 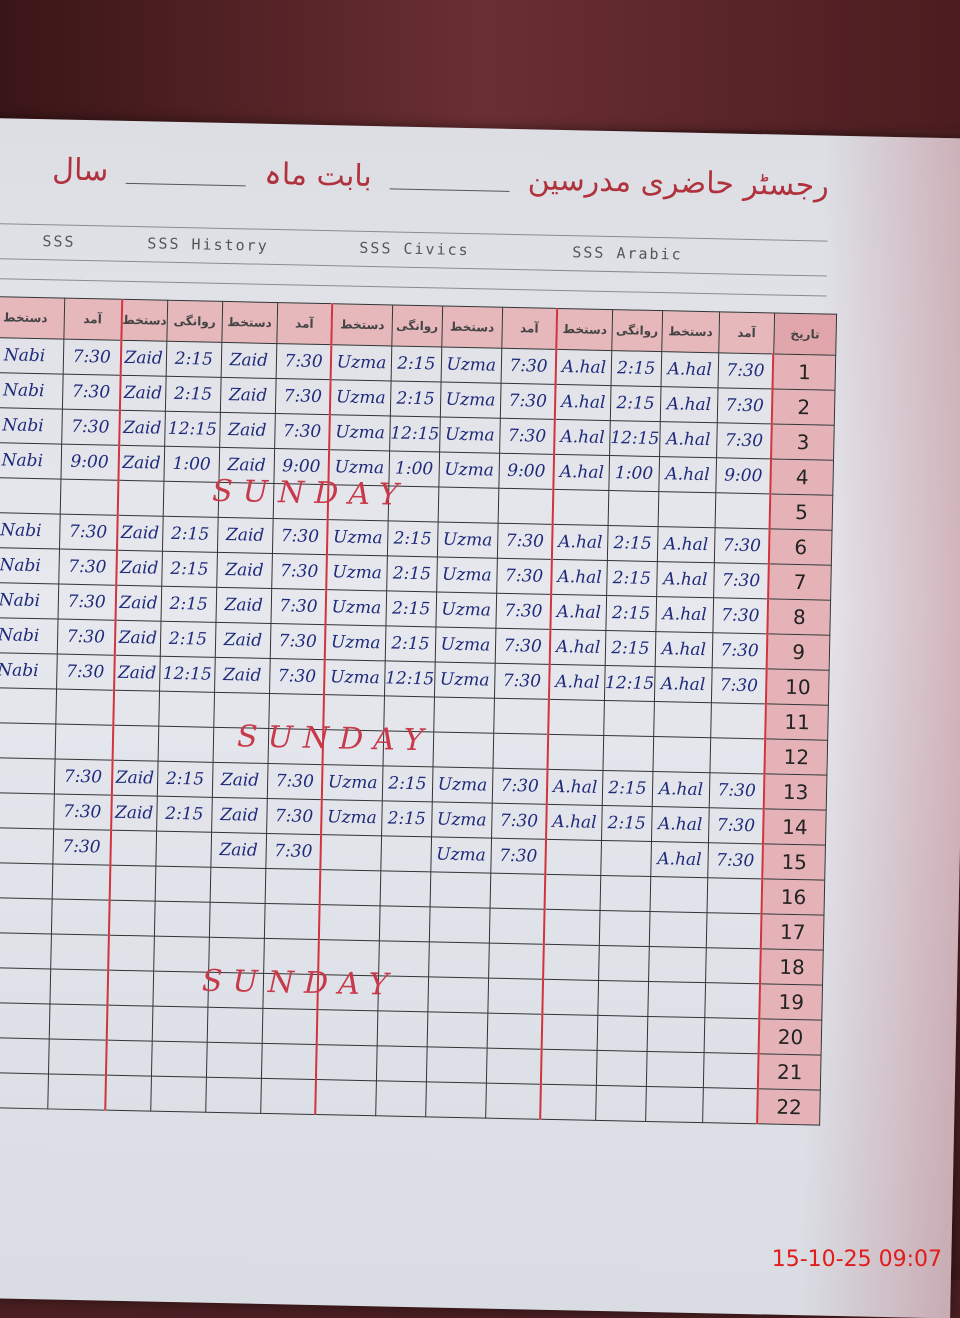 I want to click on date-number: 15, so click(x=794, y=862).